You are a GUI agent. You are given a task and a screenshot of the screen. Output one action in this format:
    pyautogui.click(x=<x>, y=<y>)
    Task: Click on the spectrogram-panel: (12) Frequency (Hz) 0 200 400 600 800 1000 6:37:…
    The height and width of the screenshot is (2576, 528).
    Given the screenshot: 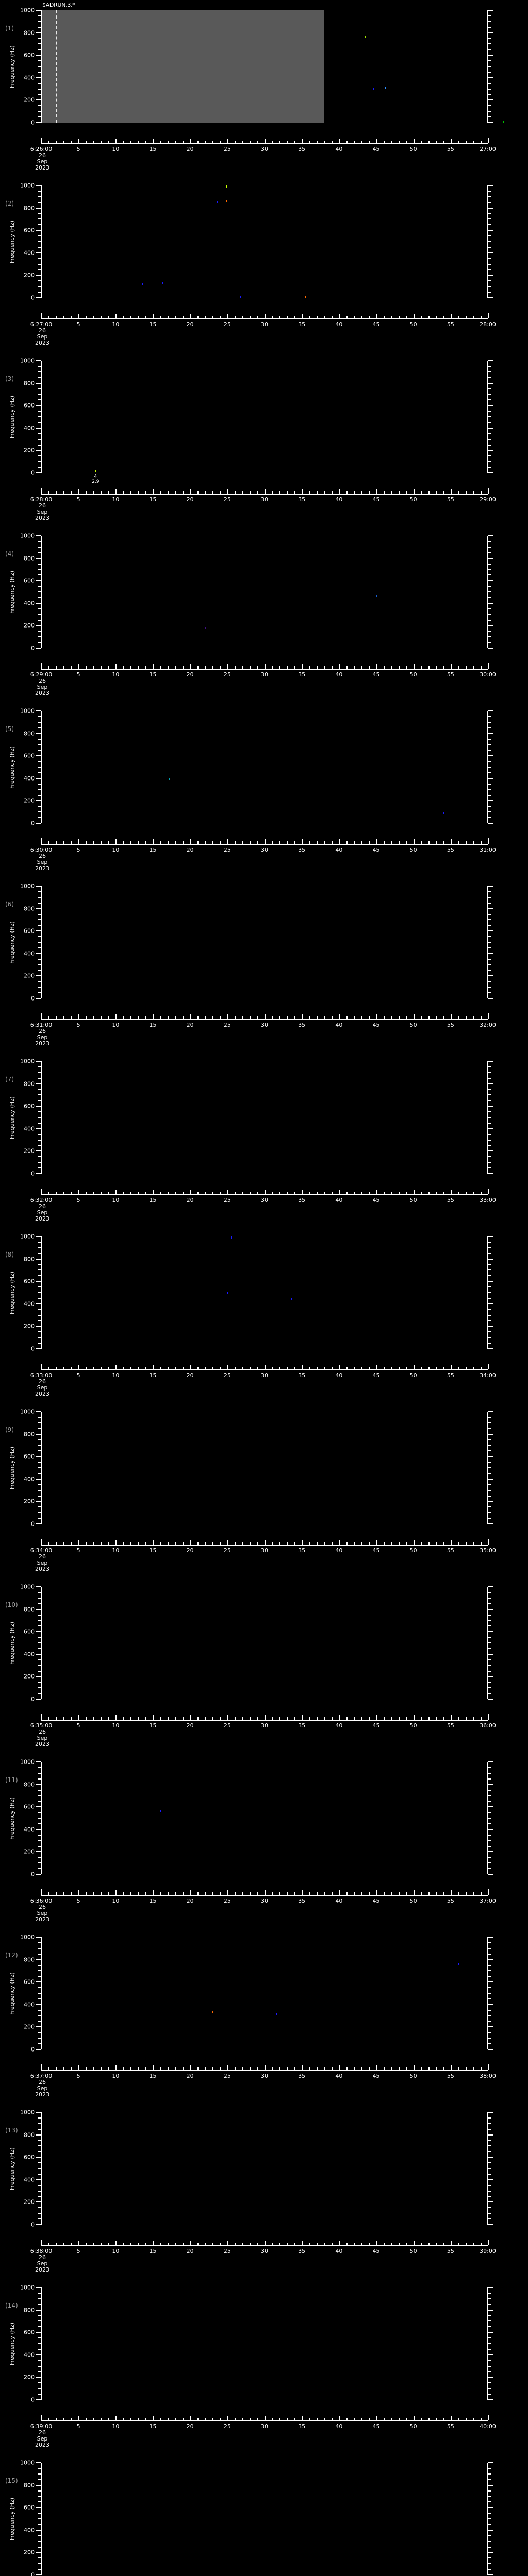 What is the action you would take?
    pyautogui.click(x=264, y=2014)
    